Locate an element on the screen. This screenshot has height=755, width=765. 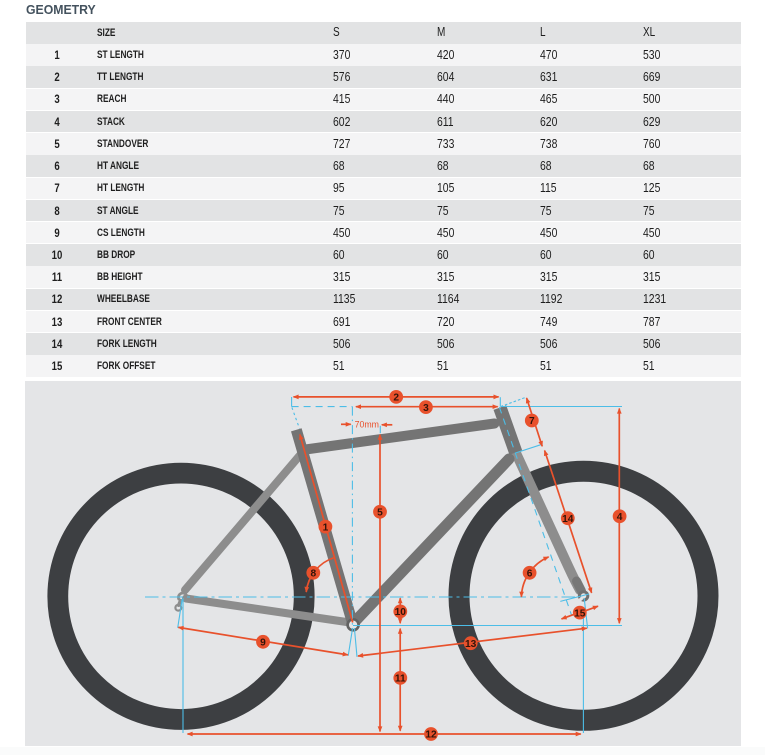
svg-text: 10 is located at coordinates (401, 612).